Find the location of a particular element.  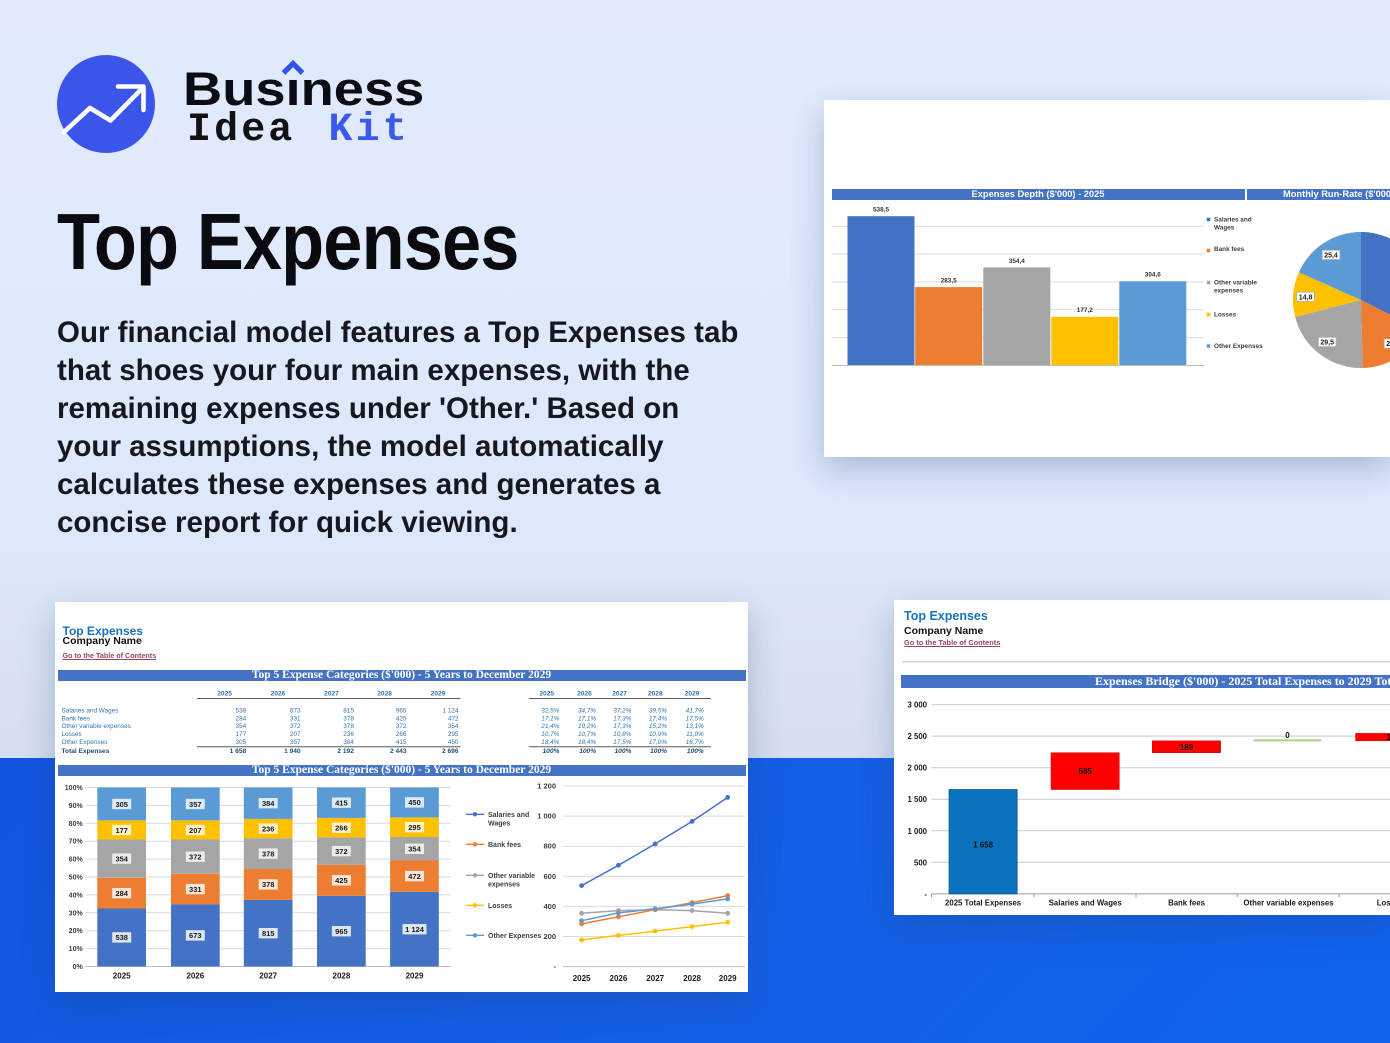

svg-text: 600 is located at coordinates (549, 876).